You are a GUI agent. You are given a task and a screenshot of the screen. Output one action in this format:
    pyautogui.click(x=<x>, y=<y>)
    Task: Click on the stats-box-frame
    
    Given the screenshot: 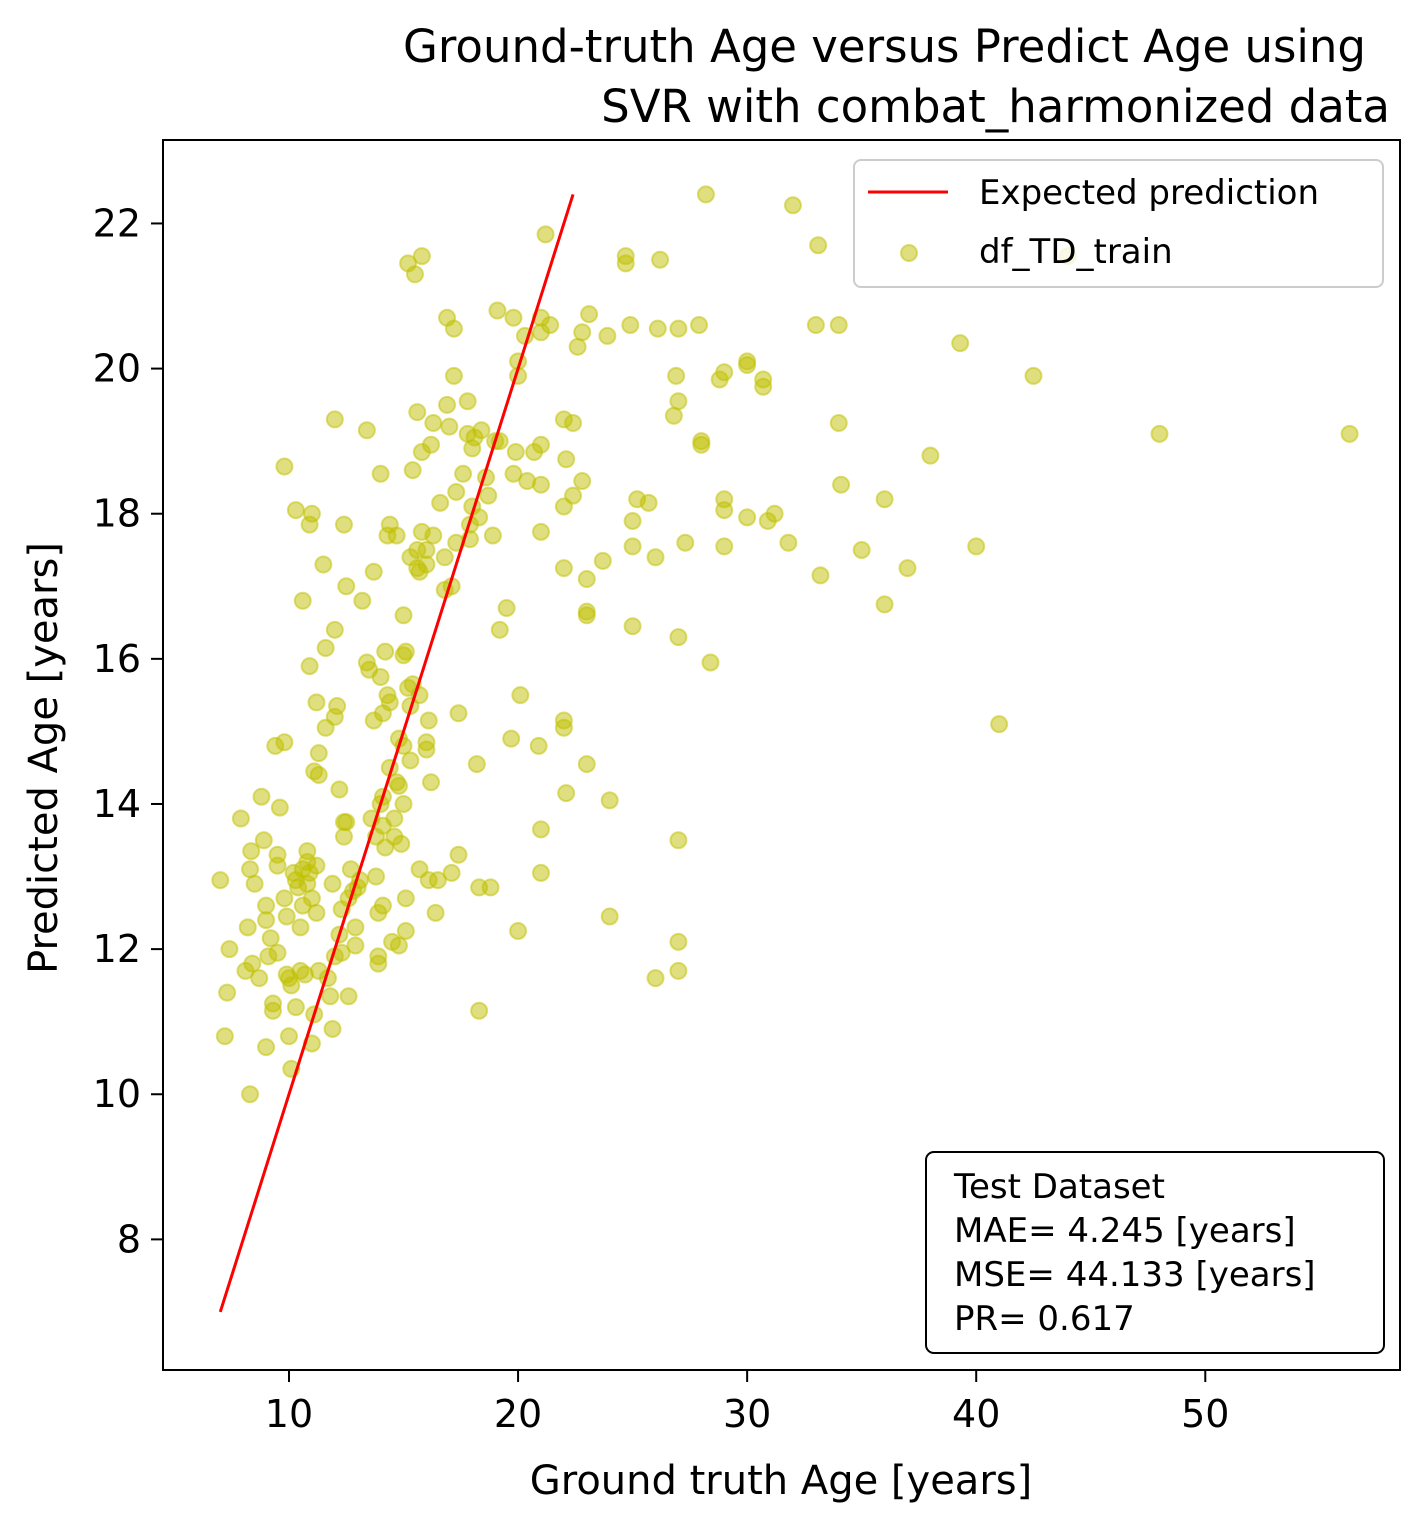 What is the action you would take?
    pyautogui.click(x=1155, y=1252)
    